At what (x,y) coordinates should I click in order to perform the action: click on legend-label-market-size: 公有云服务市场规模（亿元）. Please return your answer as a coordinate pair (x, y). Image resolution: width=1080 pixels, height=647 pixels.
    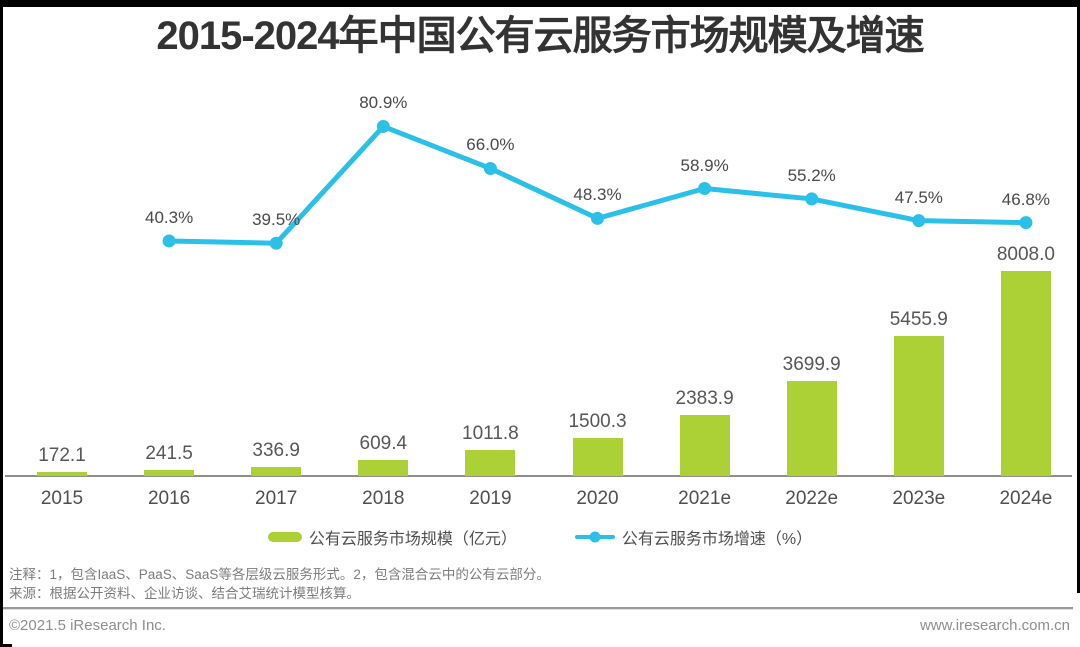
    Looking at the image, I should click on (412, 539).